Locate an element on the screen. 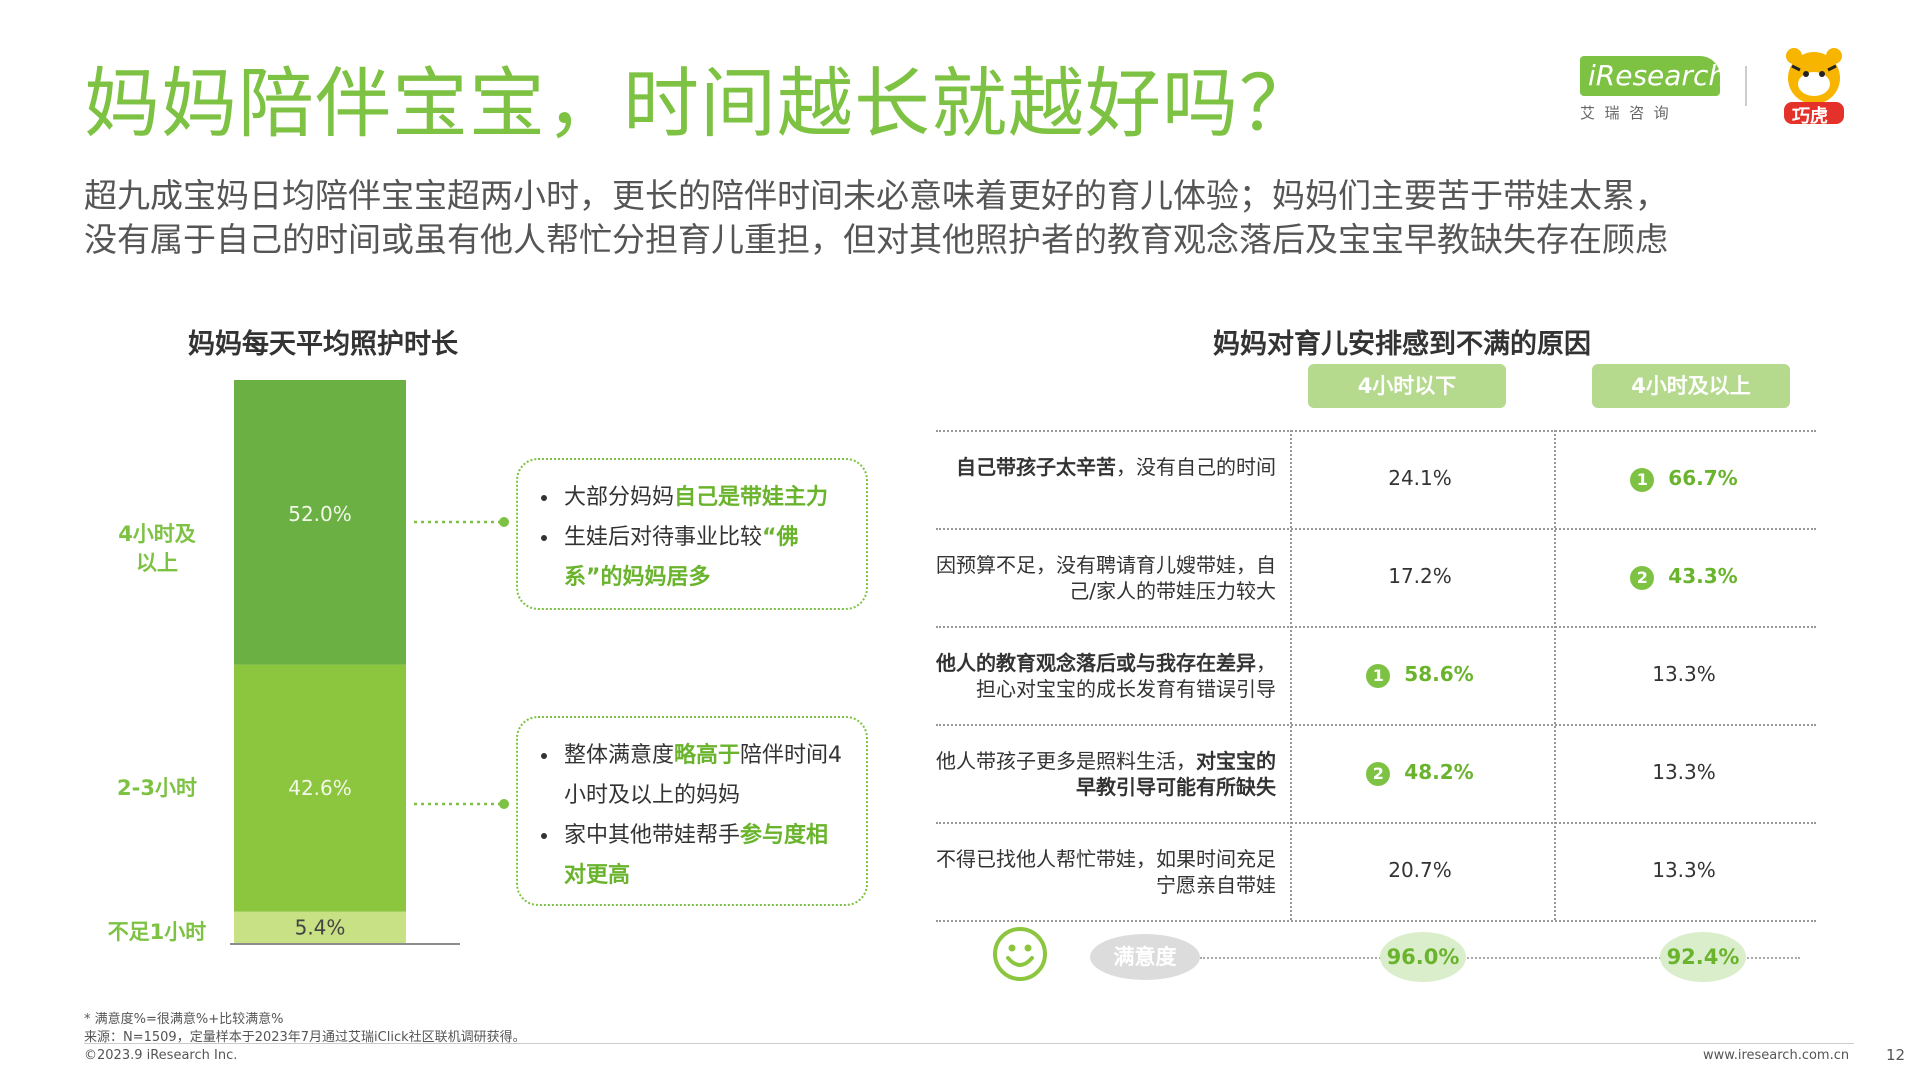 Image resolution: width=1920 pixels, height=1080 pixels. cell-value-text: 17.2% is located at coordinates (1420, 576).